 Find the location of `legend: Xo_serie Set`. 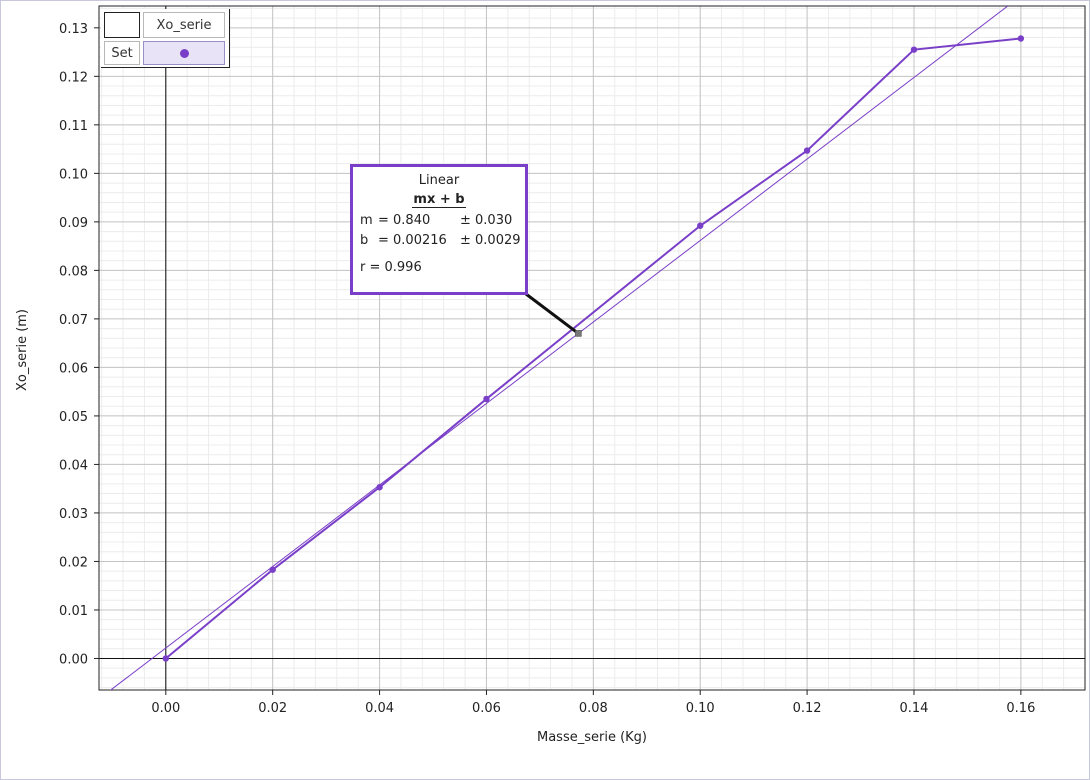

legend: Xo_serie Set is located at coordinates (165, 38).